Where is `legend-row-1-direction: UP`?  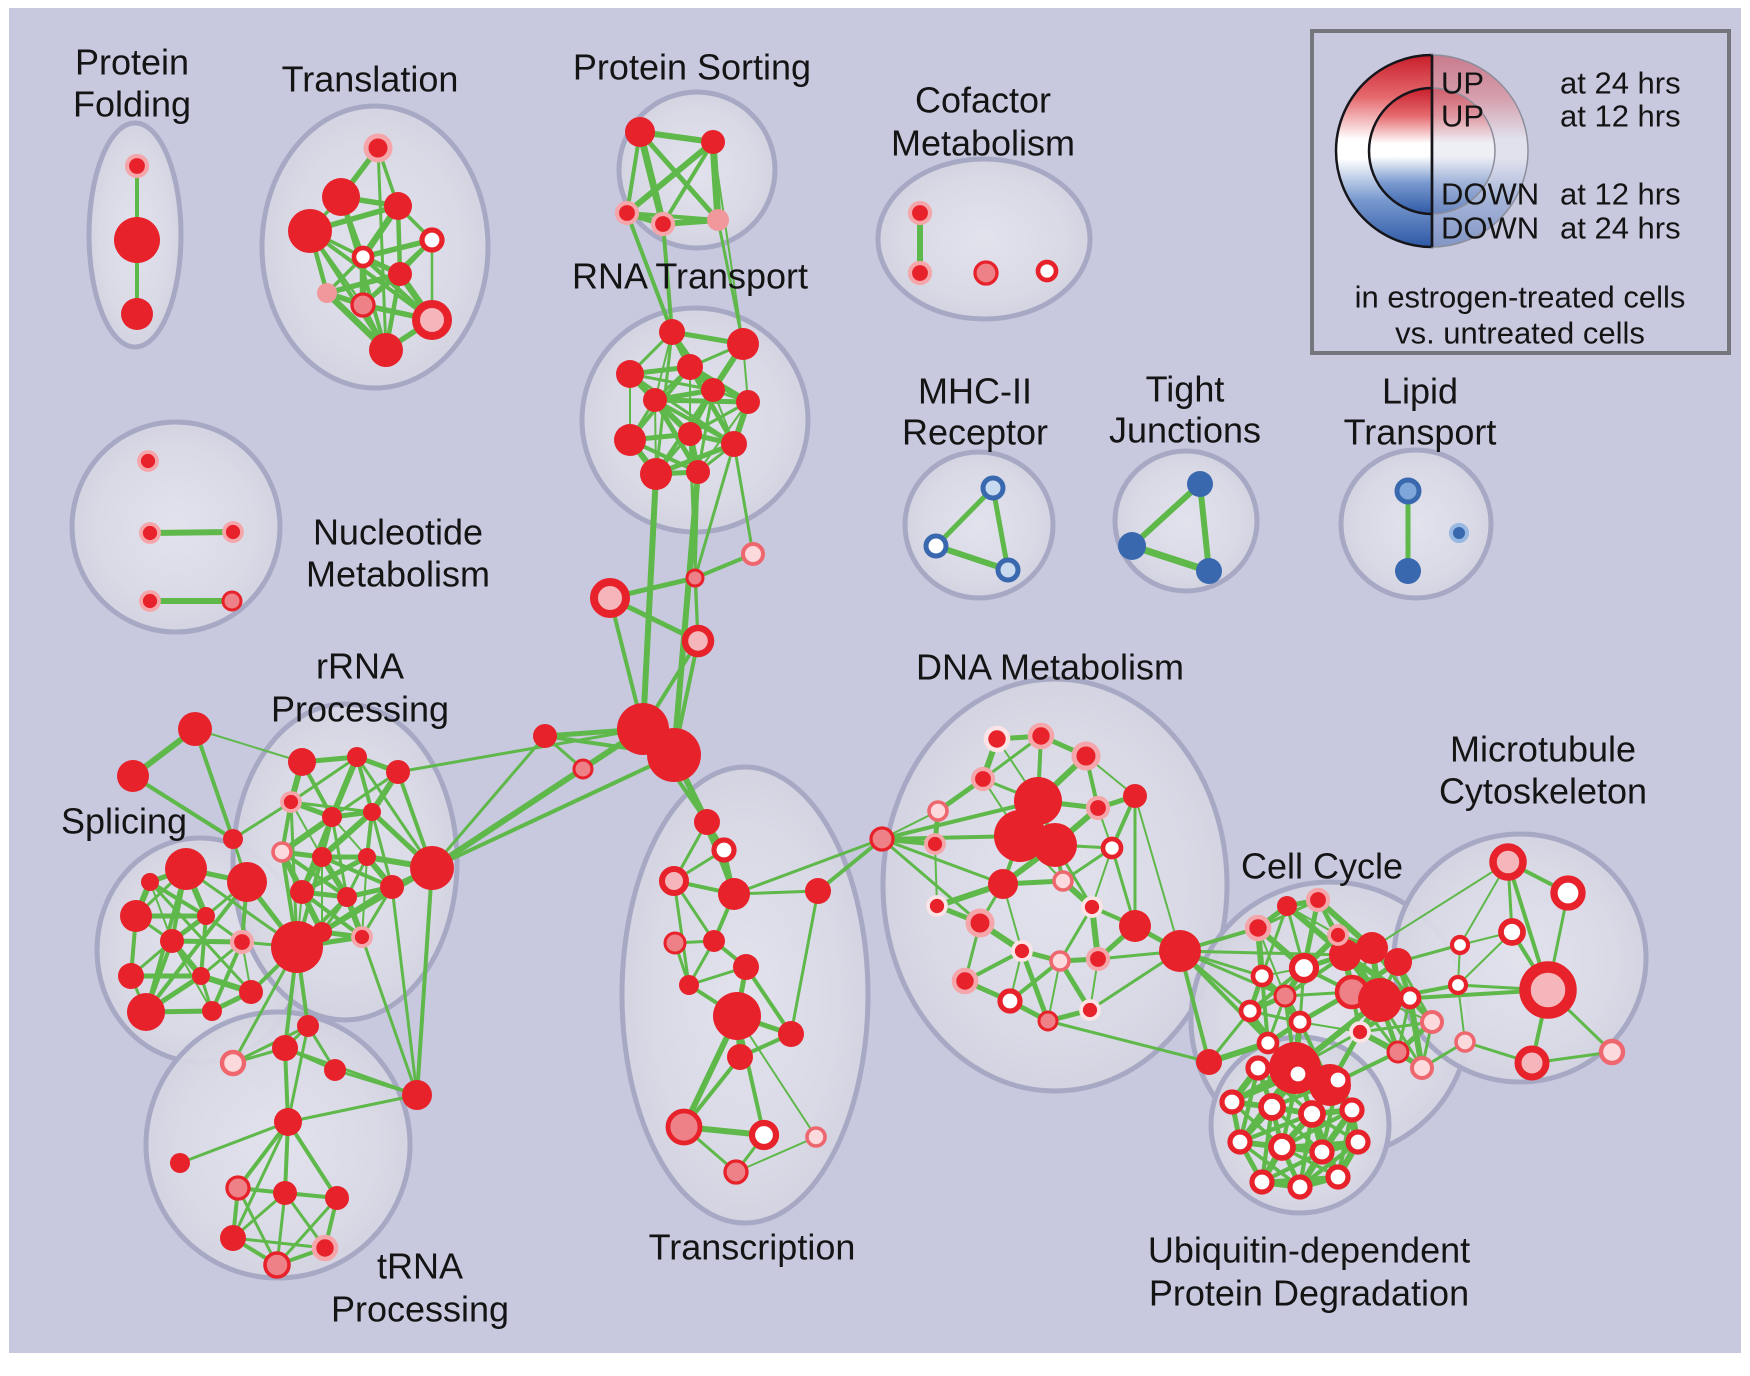
legend-row-1-direction: UP is located at coordinates (1462, 116).